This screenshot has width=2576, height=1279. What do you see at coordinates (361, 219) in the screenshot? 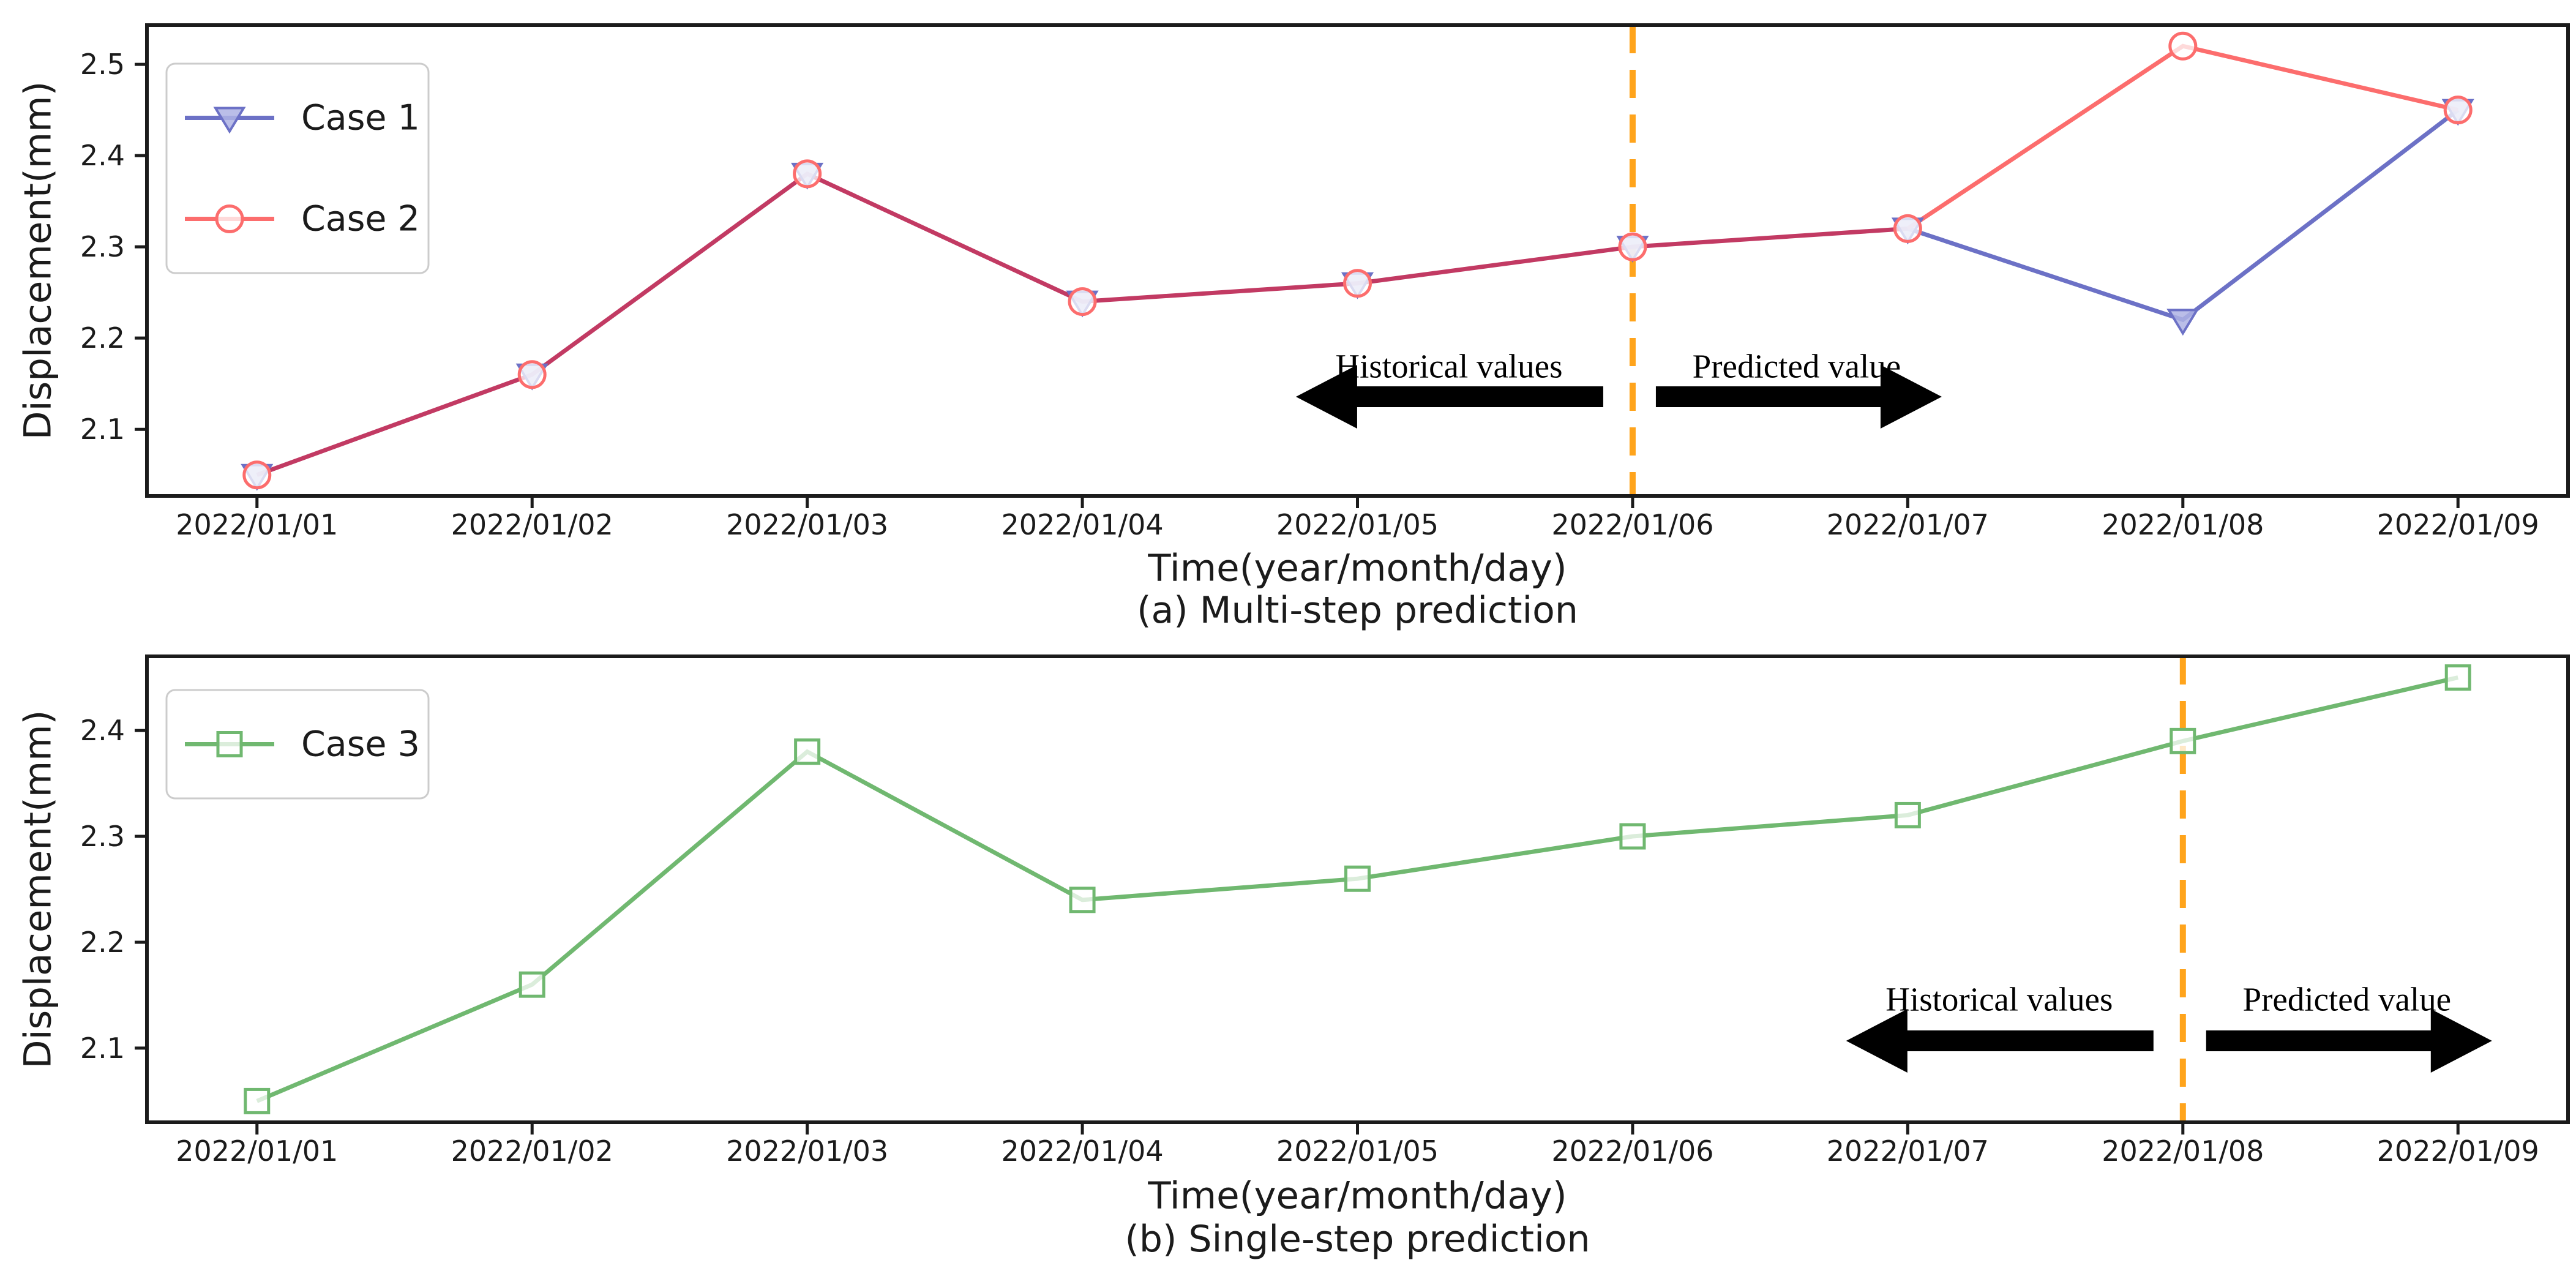
I see `legend-label: Case 2` at bounding box center [361, 219].